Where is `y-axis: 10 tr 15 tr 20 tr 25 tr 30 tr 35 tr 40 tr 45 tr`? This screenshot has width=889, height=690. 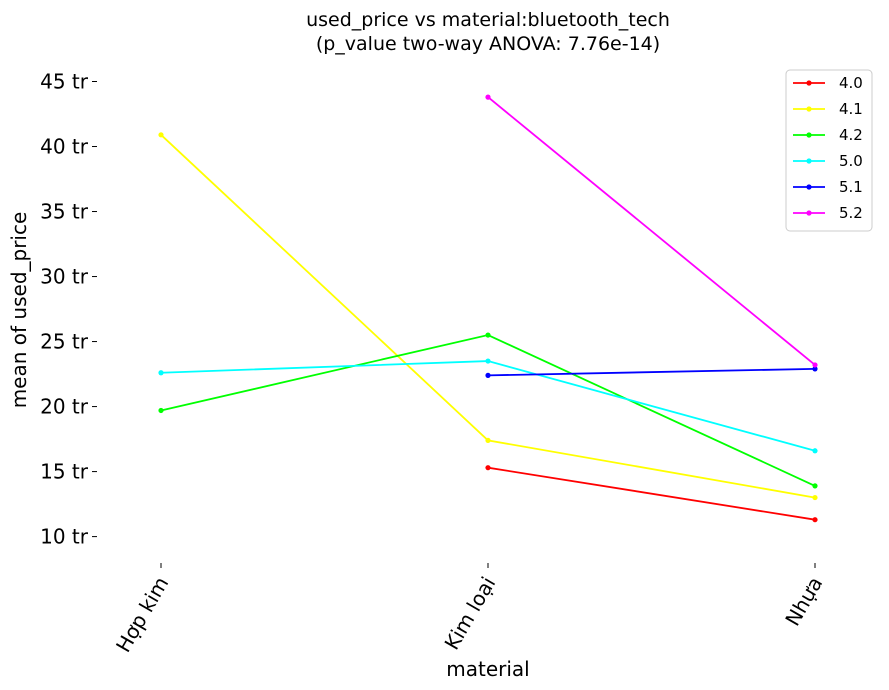 y-axis: 10 tr 15 tr 20 tr 25 tr 30 tr 35 tr 40 tr 45 tr is located at coordinates (68, 309).